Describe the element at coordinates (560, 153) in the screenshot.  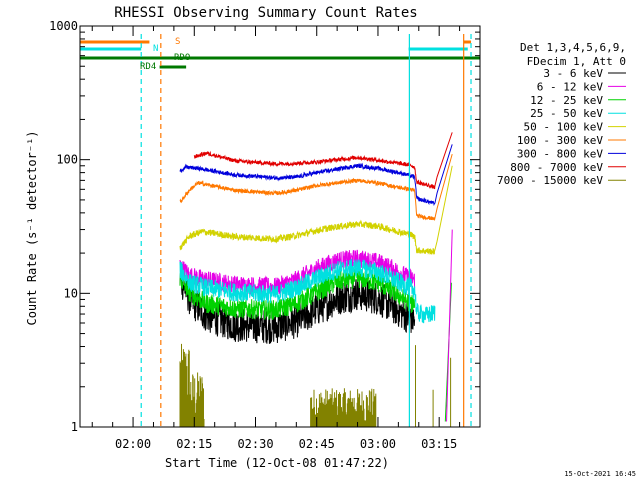
I see `legend-label: 300 - 800 keV` at that location.